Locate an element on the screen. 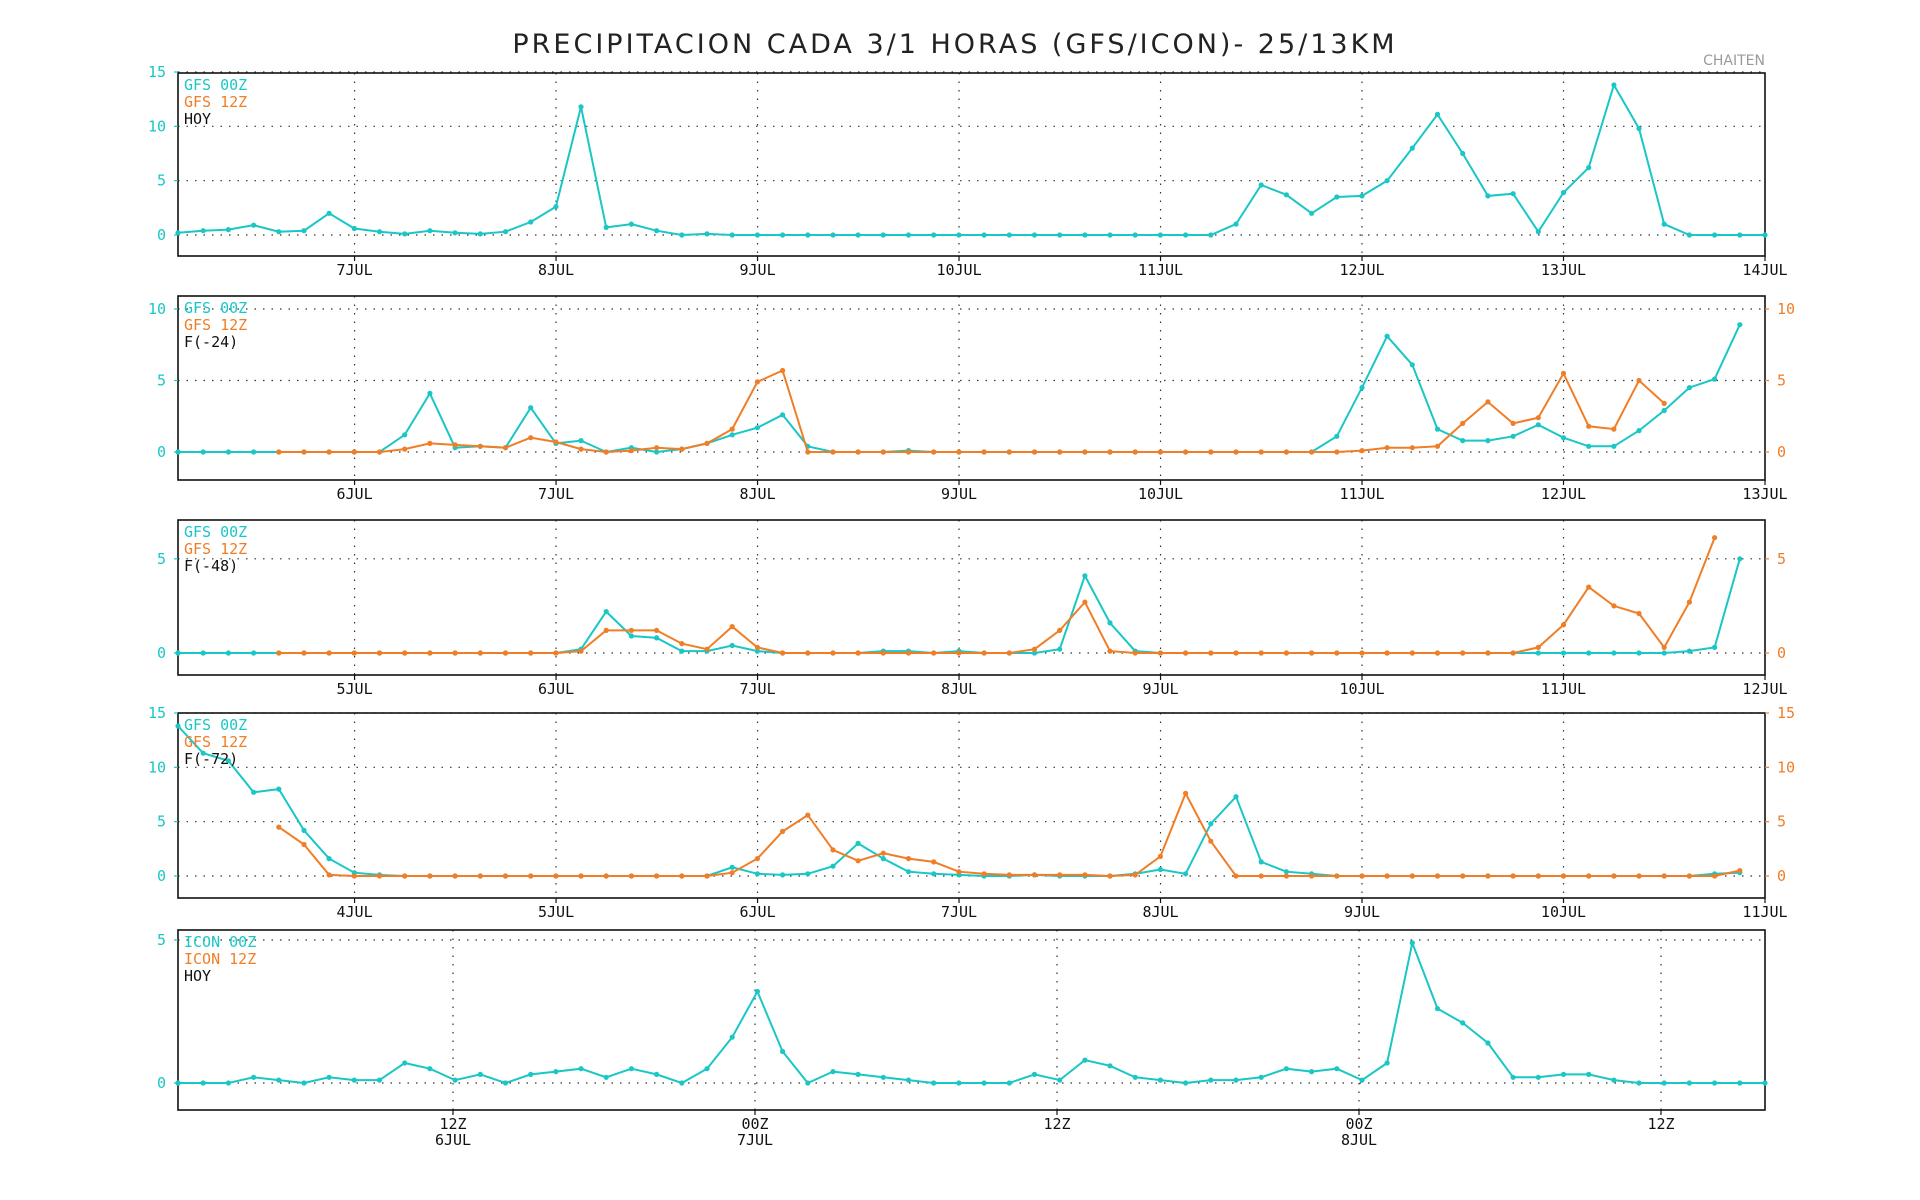 The image size is (1920, 1200). y-tick-label-right: 5 is located at coordinates (1781, 381).